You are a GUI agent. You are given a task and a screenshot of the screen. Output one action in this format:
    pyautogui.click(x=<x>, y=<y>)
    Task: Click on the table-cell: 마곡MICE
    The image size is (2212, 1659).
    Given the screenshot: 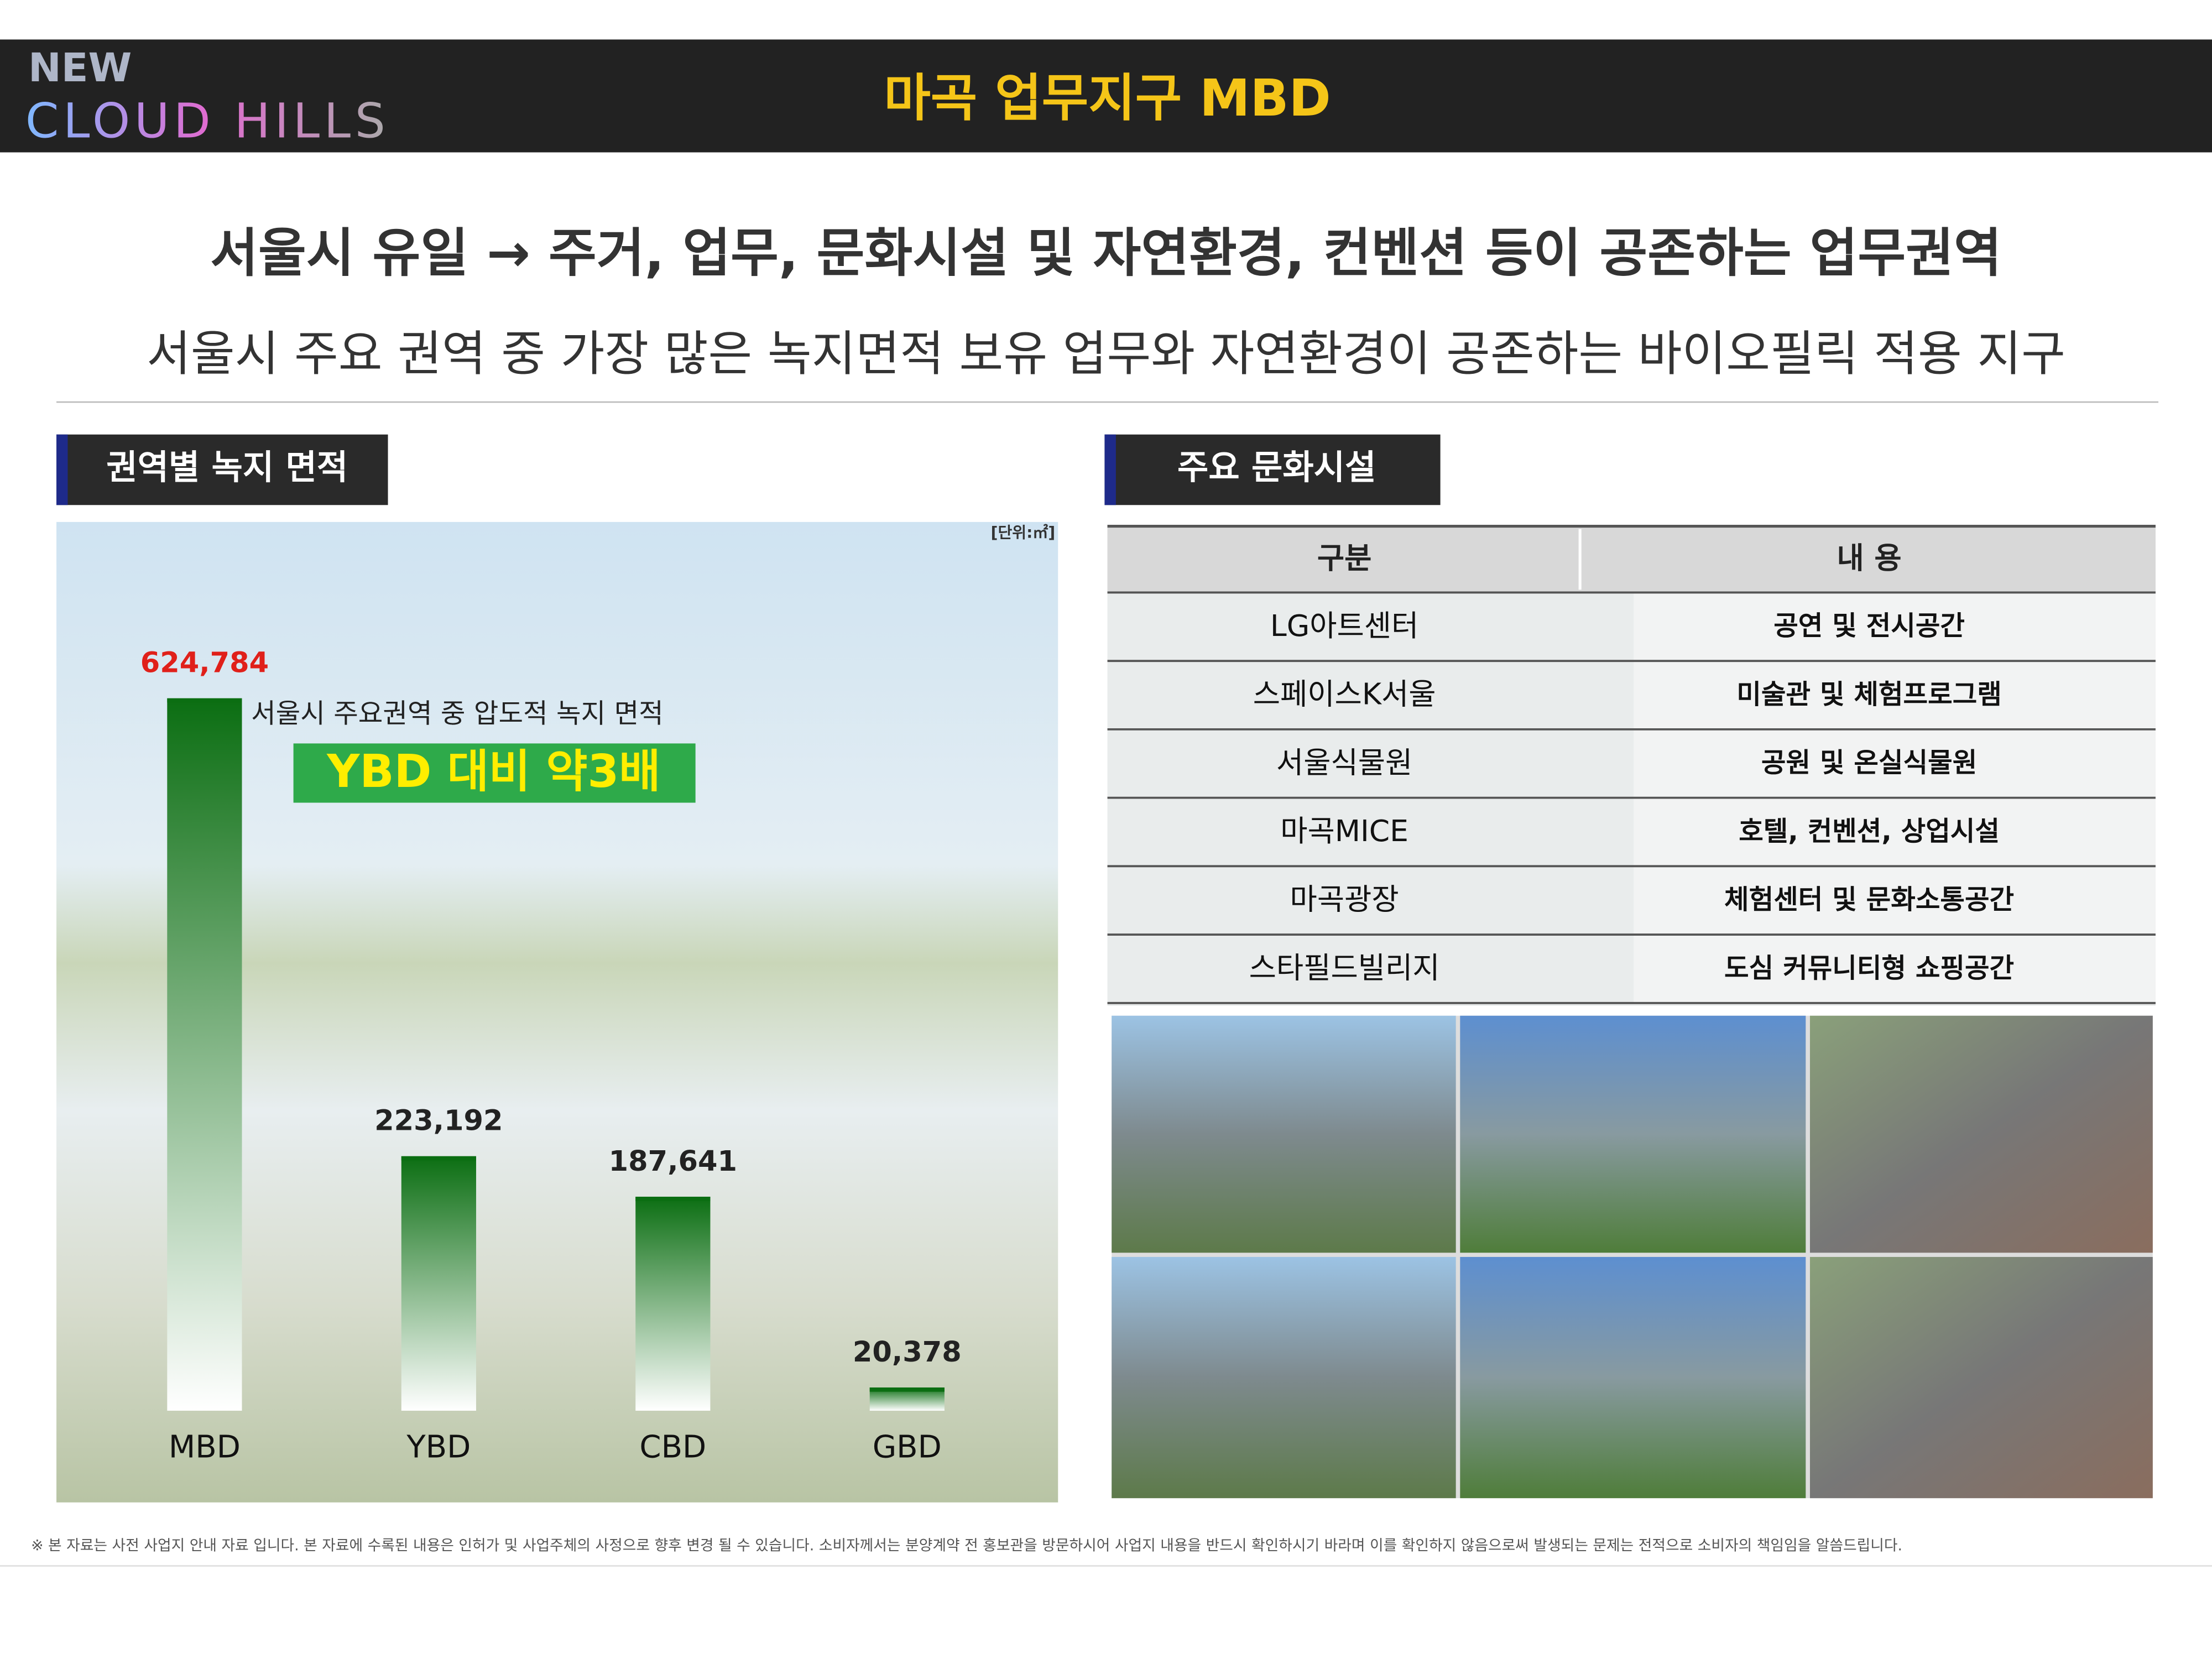 What is the action you would take?
    pyautogui.click(x=1344, y=831)
    